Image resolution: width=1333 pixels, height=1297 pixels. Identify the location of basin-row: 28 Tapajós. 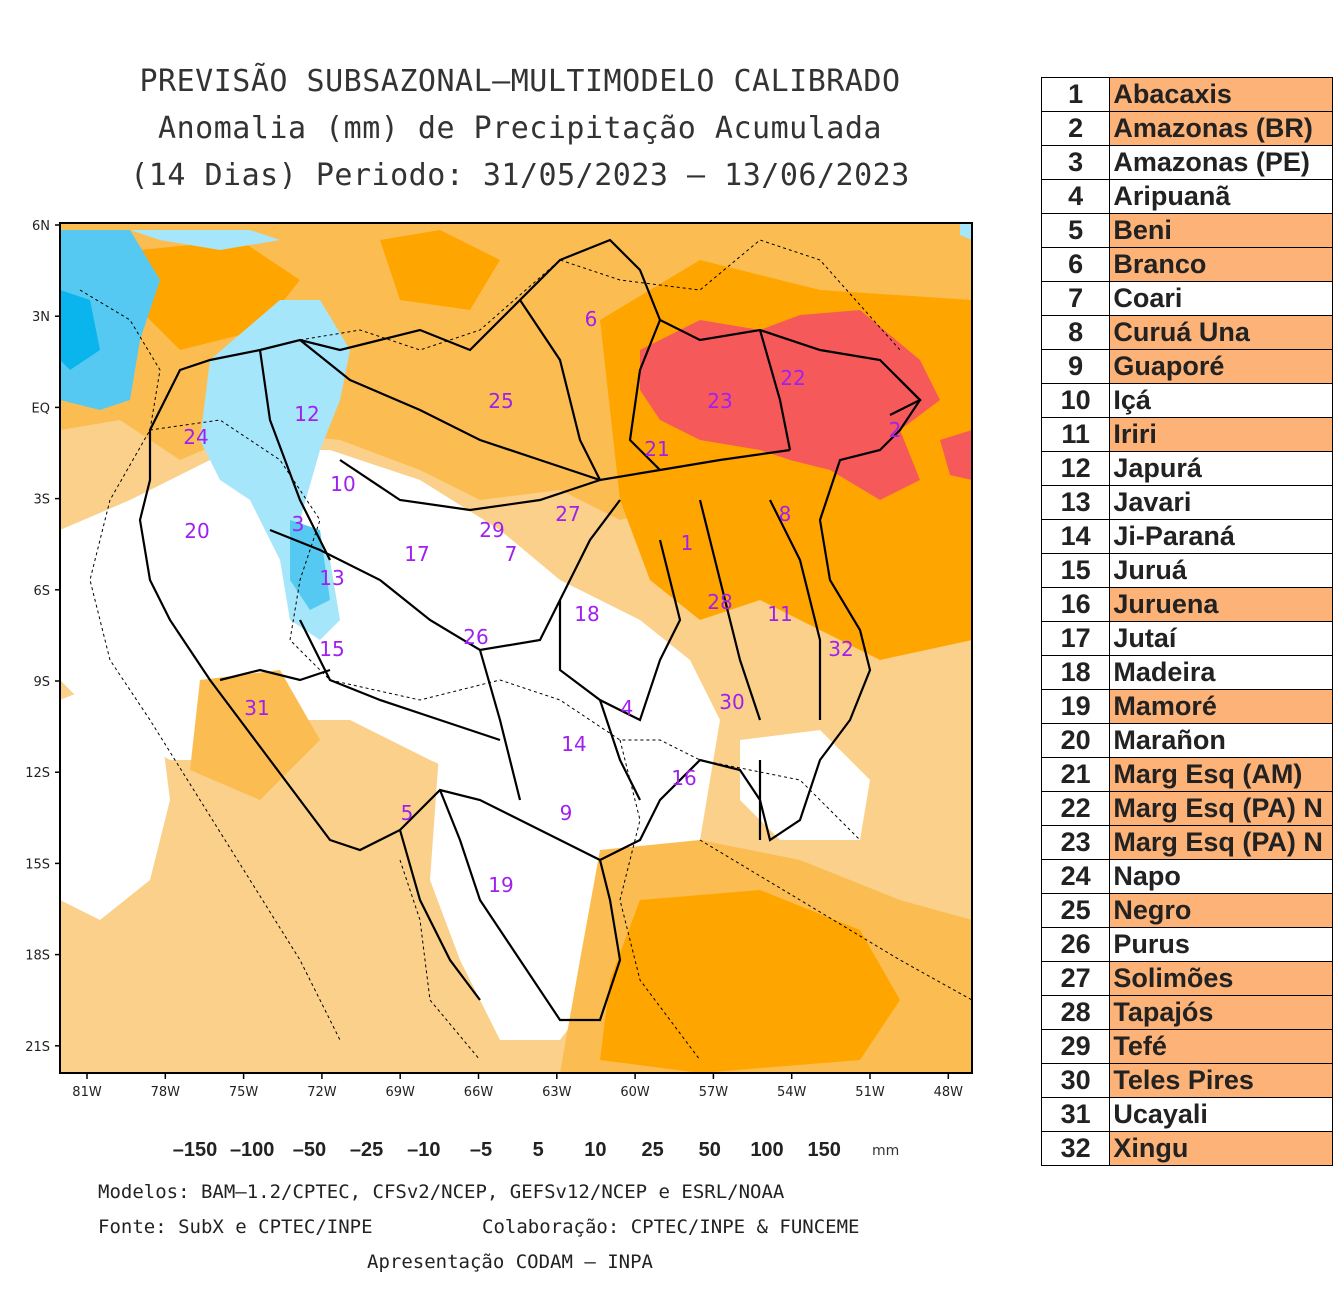
(1186, 1012).